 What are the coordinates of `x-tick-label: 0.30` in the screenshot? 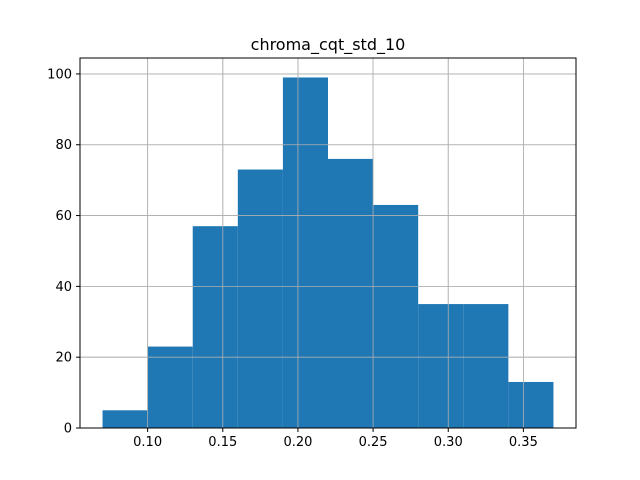 It's located at (448, 442).